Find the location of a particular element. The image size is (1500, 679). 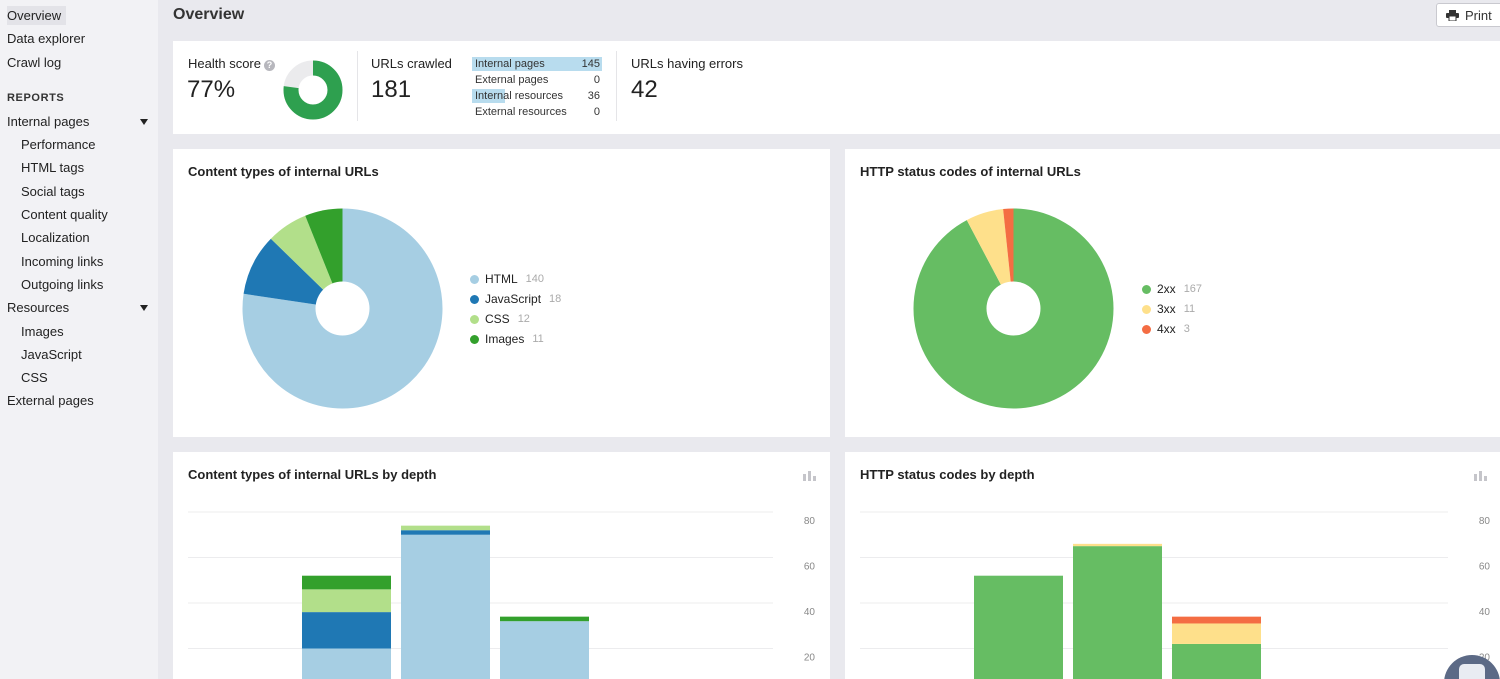

card-title: Content types of internal URLs by depth is located at coordinates (312, 474).